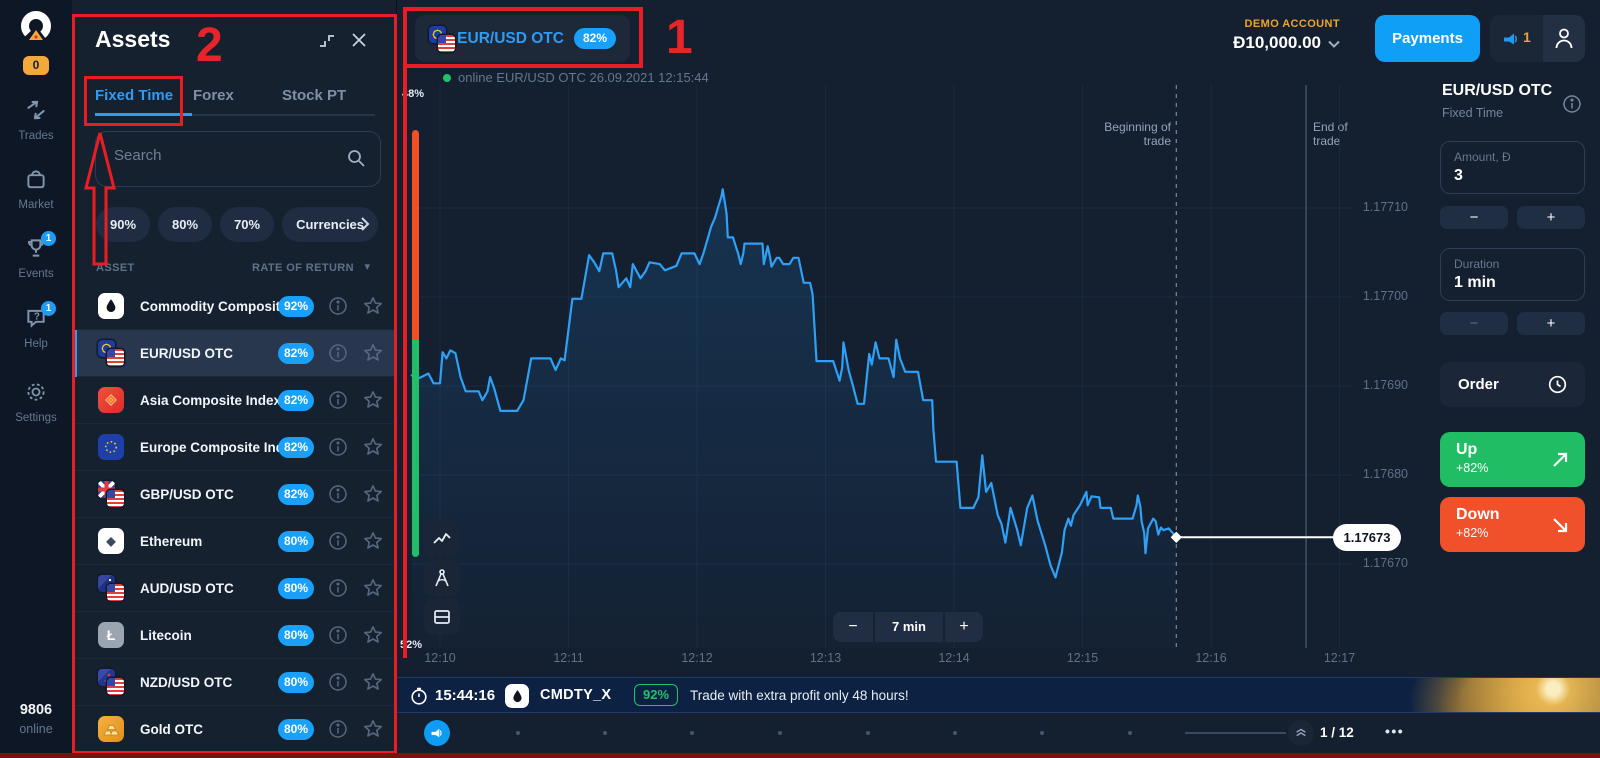  What do you see at coordinates (234, 447) in the screenshot?
I see `asset-row: Europe Composite Index 82%` at bounding box center [234, 447].